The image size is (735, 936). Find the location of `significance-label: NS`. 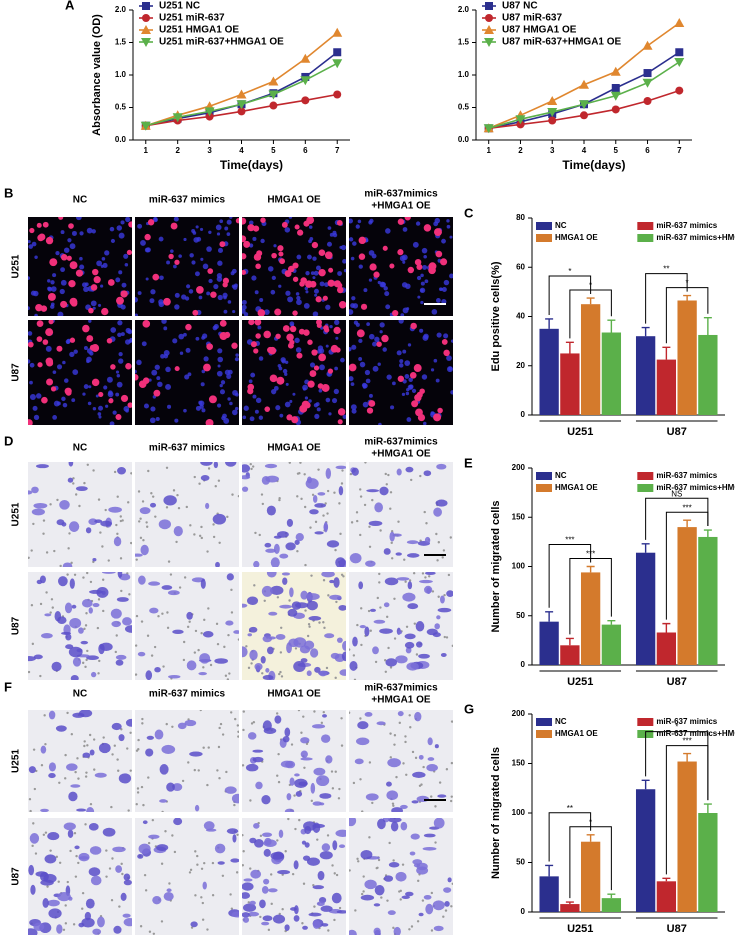

significance-label: NS is located at coordinates (676, 493).